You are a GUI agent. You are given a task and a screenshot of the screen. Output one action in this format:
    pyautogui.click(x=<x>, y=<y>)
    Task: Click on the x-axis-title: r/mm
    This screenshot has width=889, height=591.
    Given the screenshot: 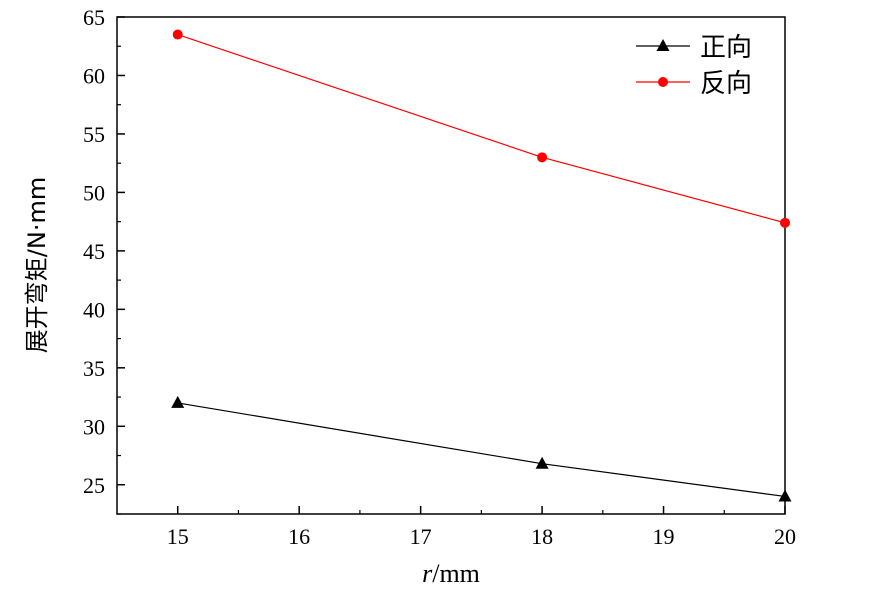 What is the action you would take?
    pyautogui.click(x=451, y=573)
    